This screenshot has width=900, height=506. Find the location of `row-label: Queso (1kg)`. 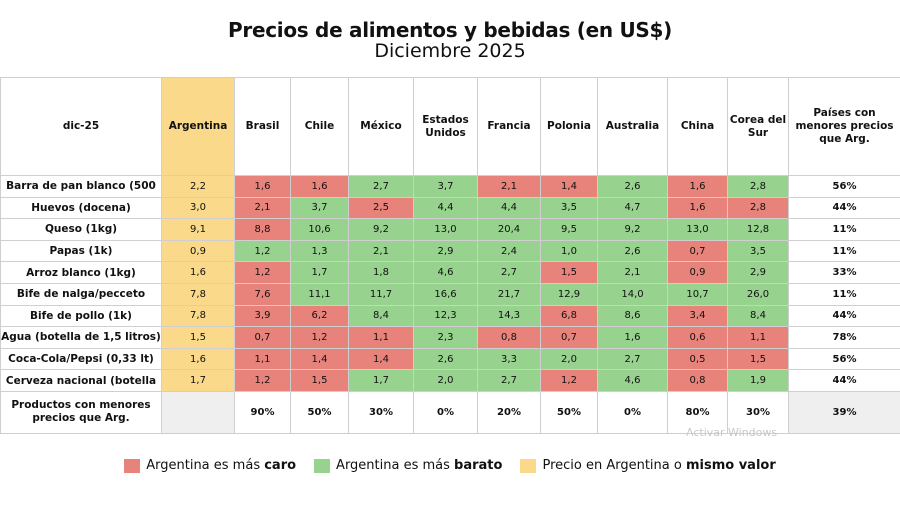

row-label: Queso (1kg) is located at coordinates (81, 229).